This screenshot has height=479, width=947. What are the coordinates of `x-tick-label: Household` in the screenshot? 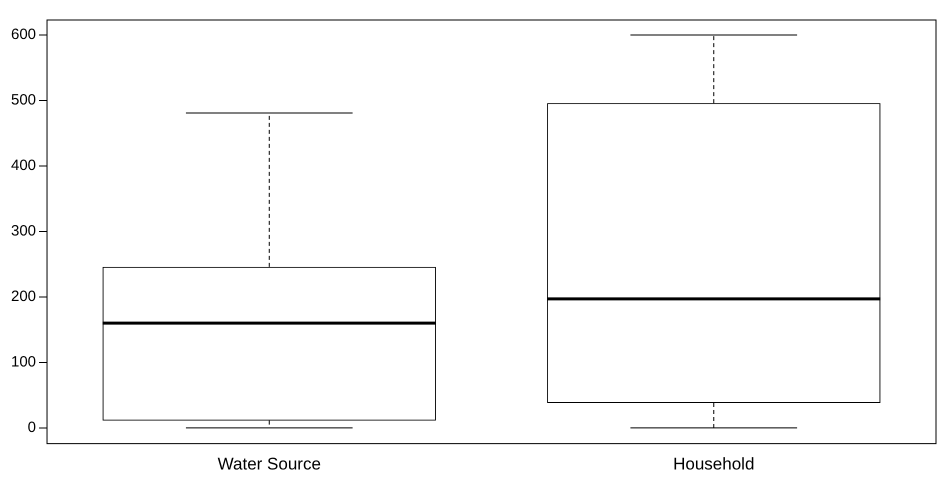 It's located at (713, 464).